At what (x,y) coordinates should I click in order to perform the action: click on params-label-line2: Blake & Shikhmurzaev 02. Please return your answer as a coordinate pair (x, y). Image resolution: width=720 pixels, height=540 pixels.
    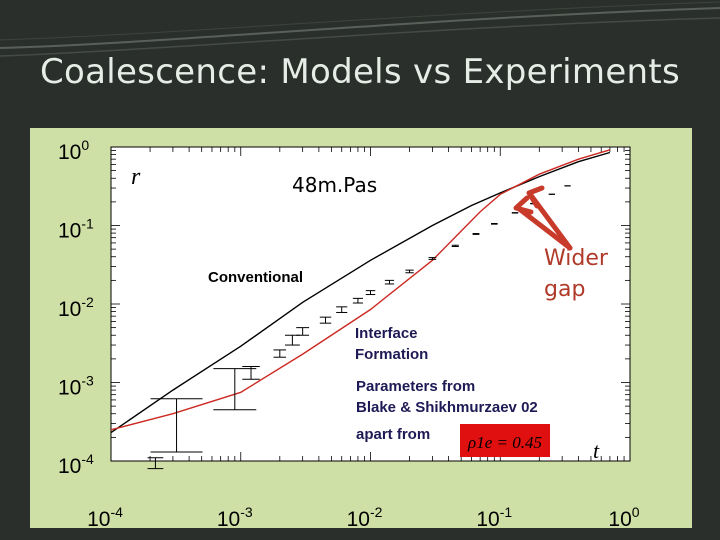
    Looking at the image, I should click on (447, 407).